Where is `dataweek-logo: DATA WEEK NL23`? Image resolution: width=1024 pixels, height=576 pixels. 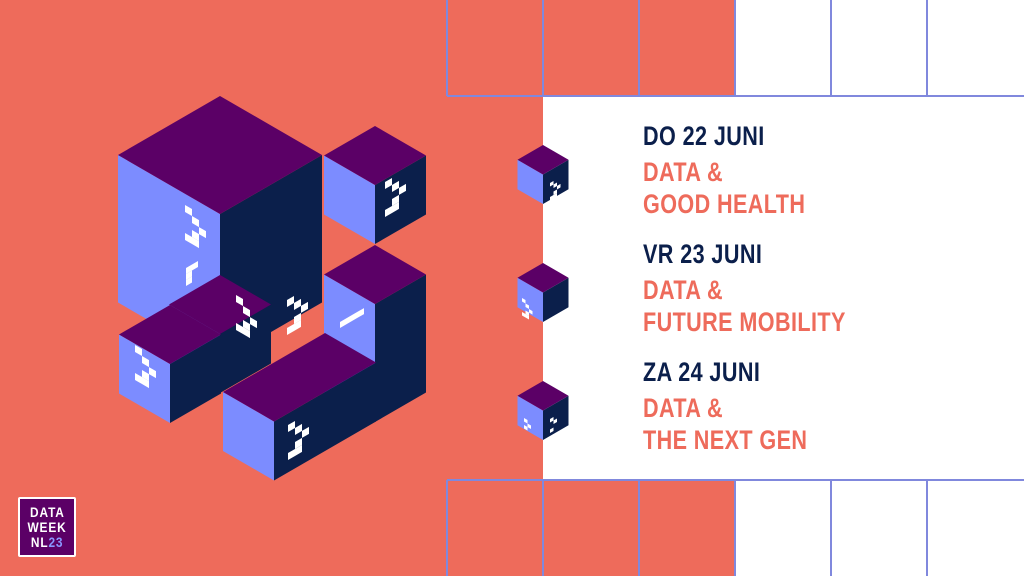 dataweek-logo: DATA WEEK NL23 is located at coordinates (47, 527).